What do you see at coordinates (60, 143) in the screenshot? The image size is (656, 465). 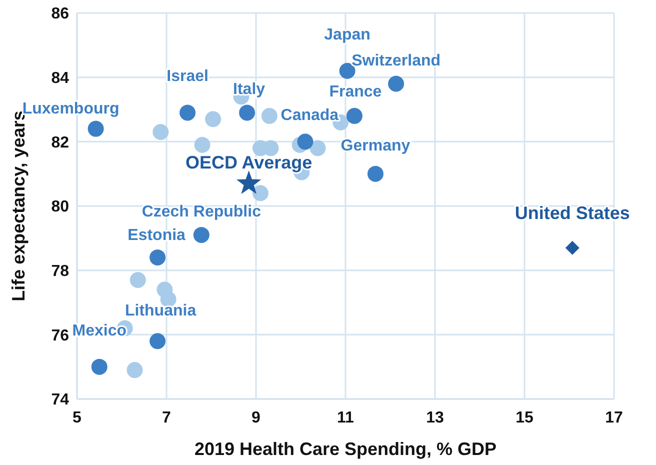 I see `y-tick-label: 82` at bounding box center [60, 143].